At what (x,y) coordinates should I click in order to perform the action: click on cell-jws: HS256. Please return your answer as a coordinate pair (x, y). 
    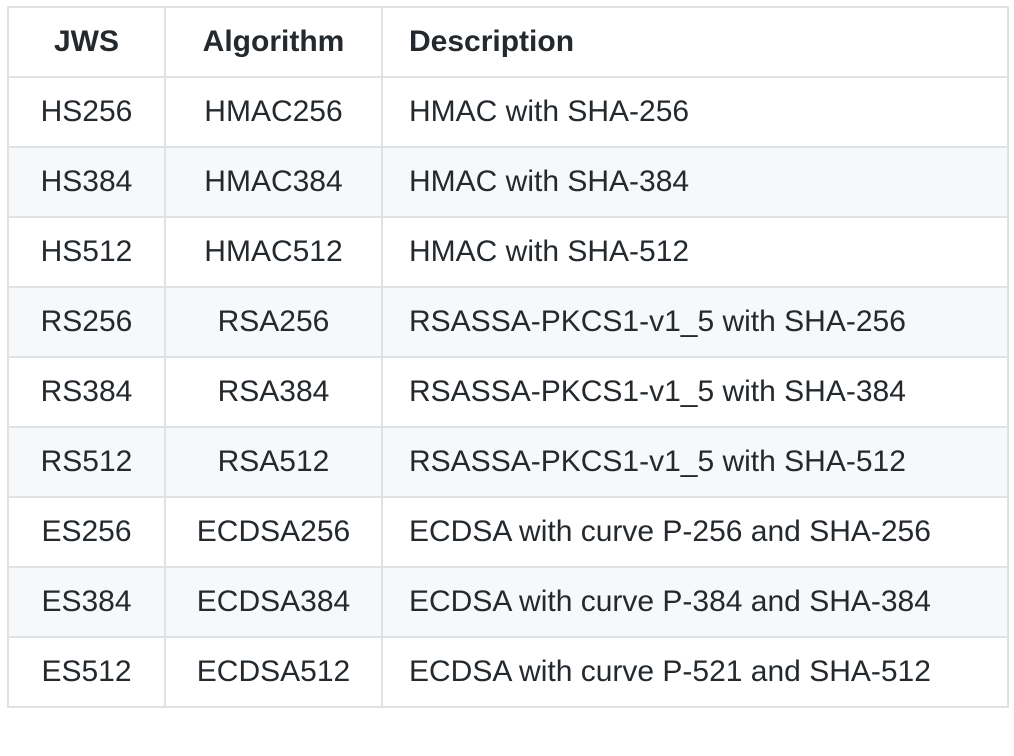
    Looking at the image, I should click on (86, 112).